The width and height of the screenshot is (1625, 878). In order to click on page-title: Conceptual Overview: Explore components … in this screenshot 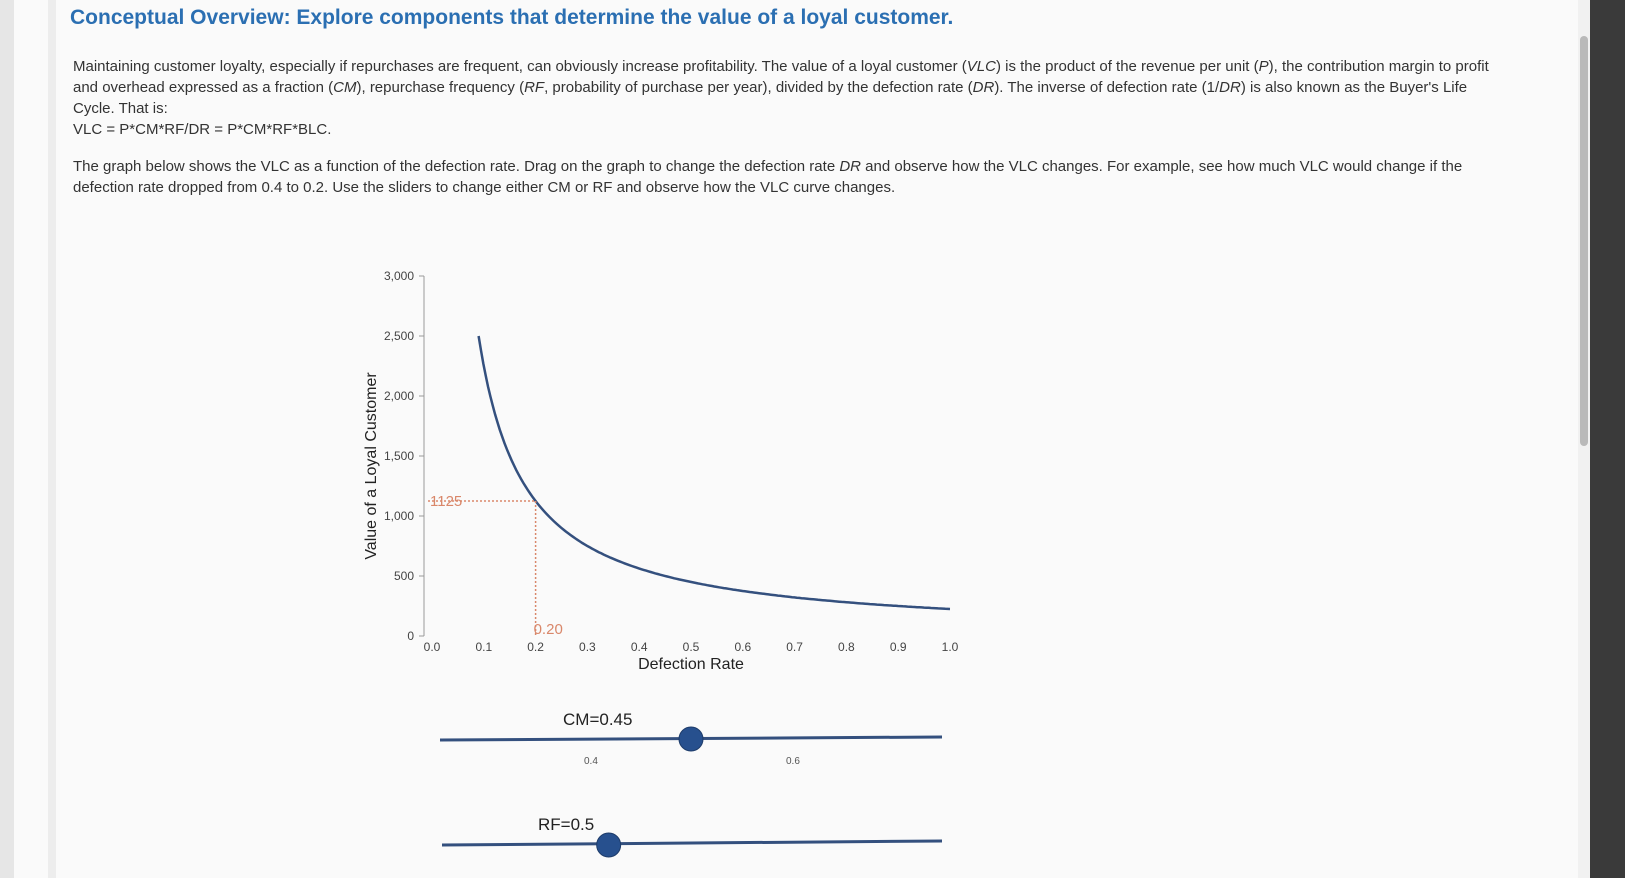, I will do `click(512, 17)`.